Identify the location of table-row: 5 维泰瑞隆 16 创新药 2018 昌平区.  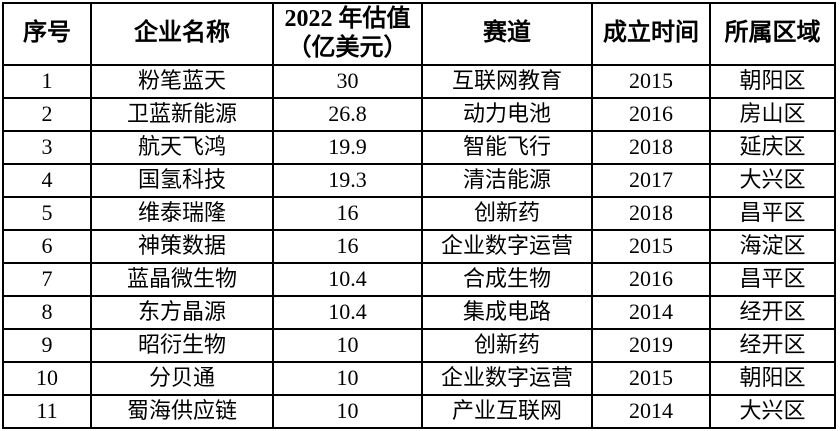
(419, 213).